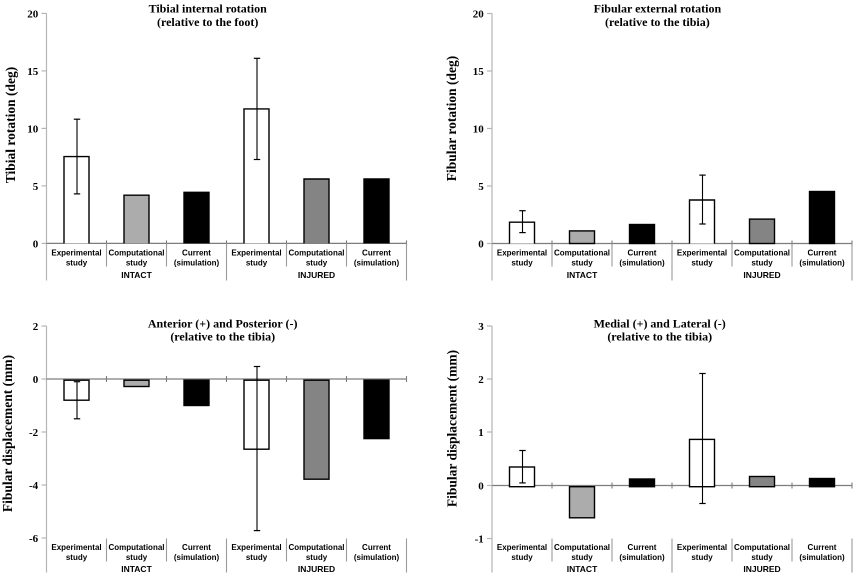 This screenshot has height=581, width=860. I want to click on svg-text: 1, so click(481, 433).